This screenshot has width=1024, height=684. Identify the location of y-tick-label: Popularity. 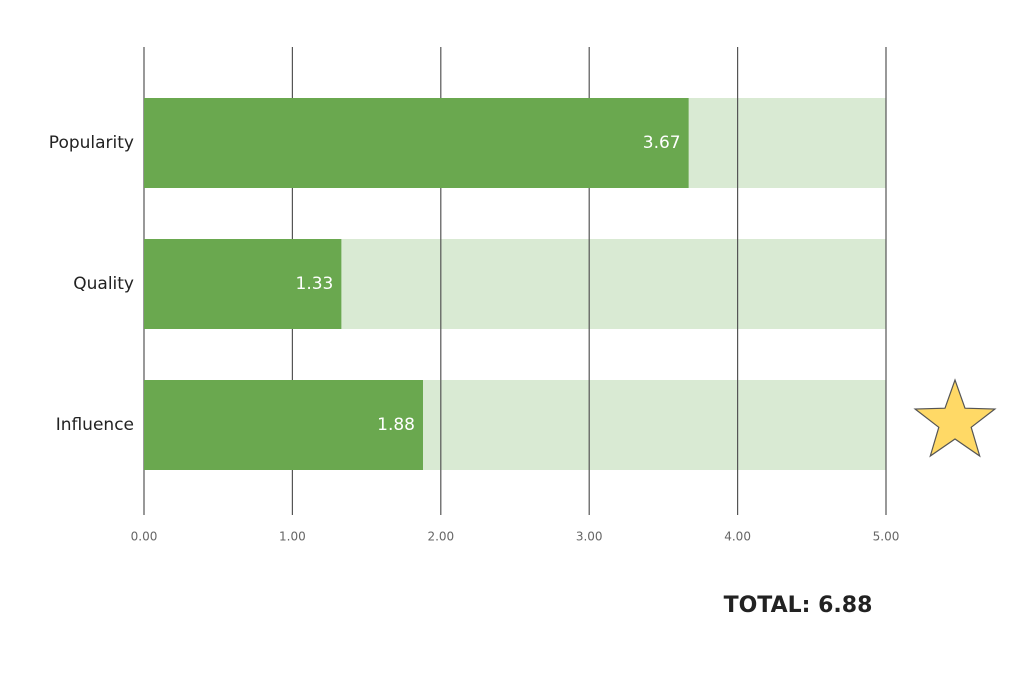
(91, 143).